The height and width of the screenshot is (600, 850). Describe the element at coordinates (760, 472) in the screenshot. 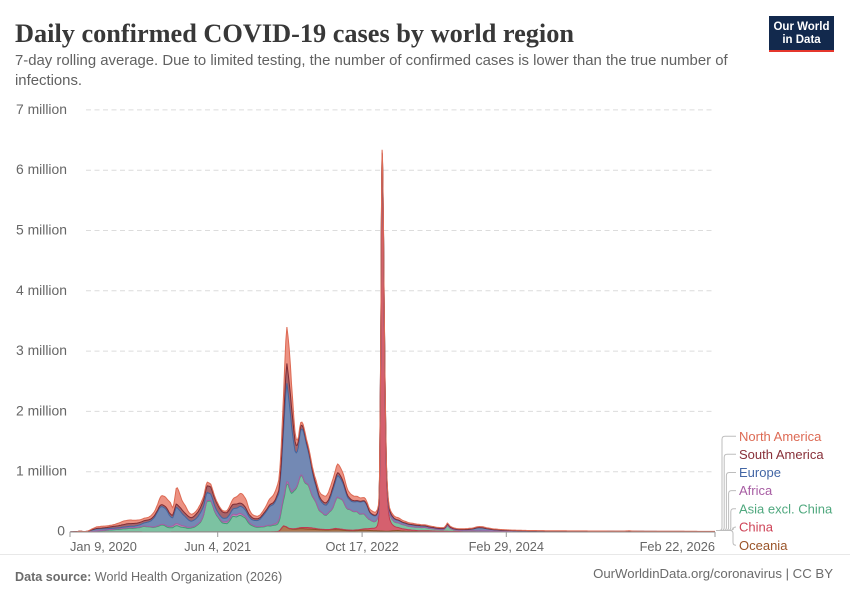

I see `svg-text: Europe` at that location.